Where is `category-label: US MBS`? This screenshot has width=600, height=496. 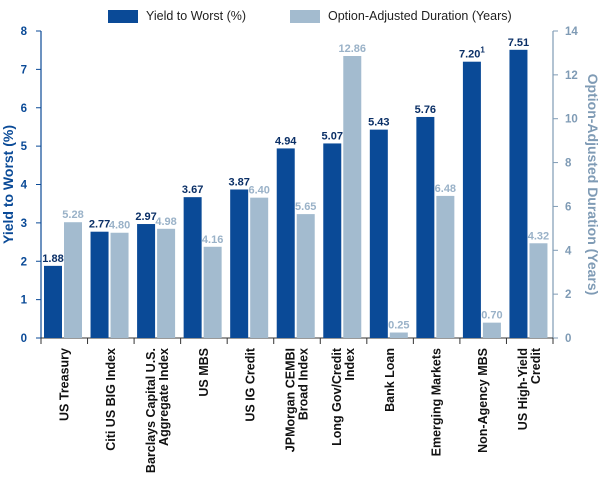
category-label: US MBS is located at coordinates (204, 372).